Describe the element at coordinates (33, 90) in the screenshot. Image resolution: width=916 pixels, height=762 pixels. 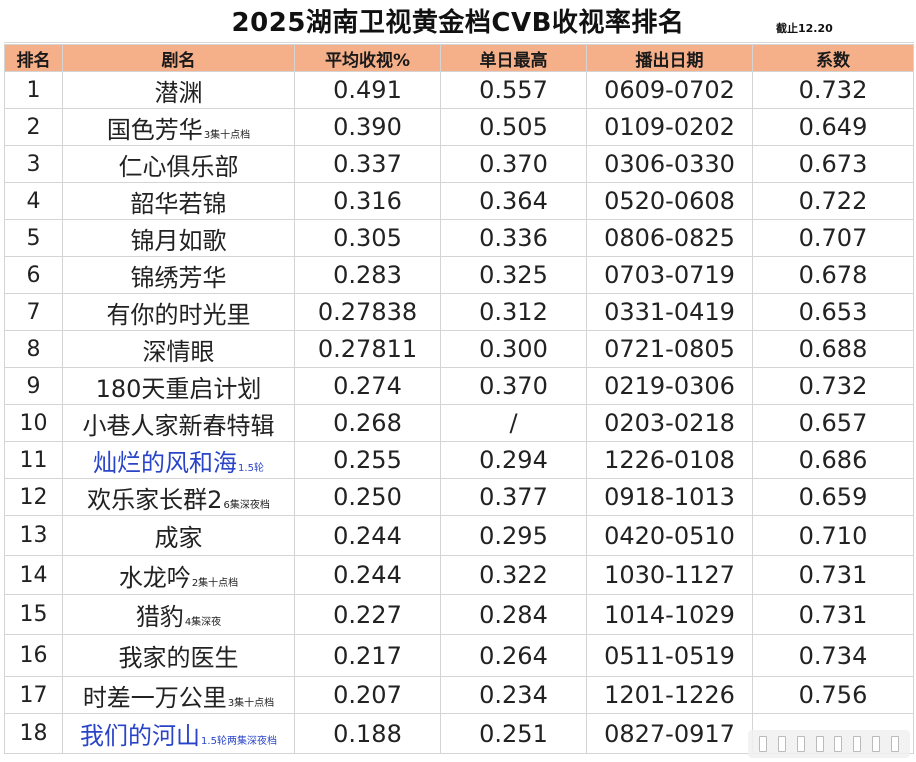
I see `cell-rank: 1` at that location.